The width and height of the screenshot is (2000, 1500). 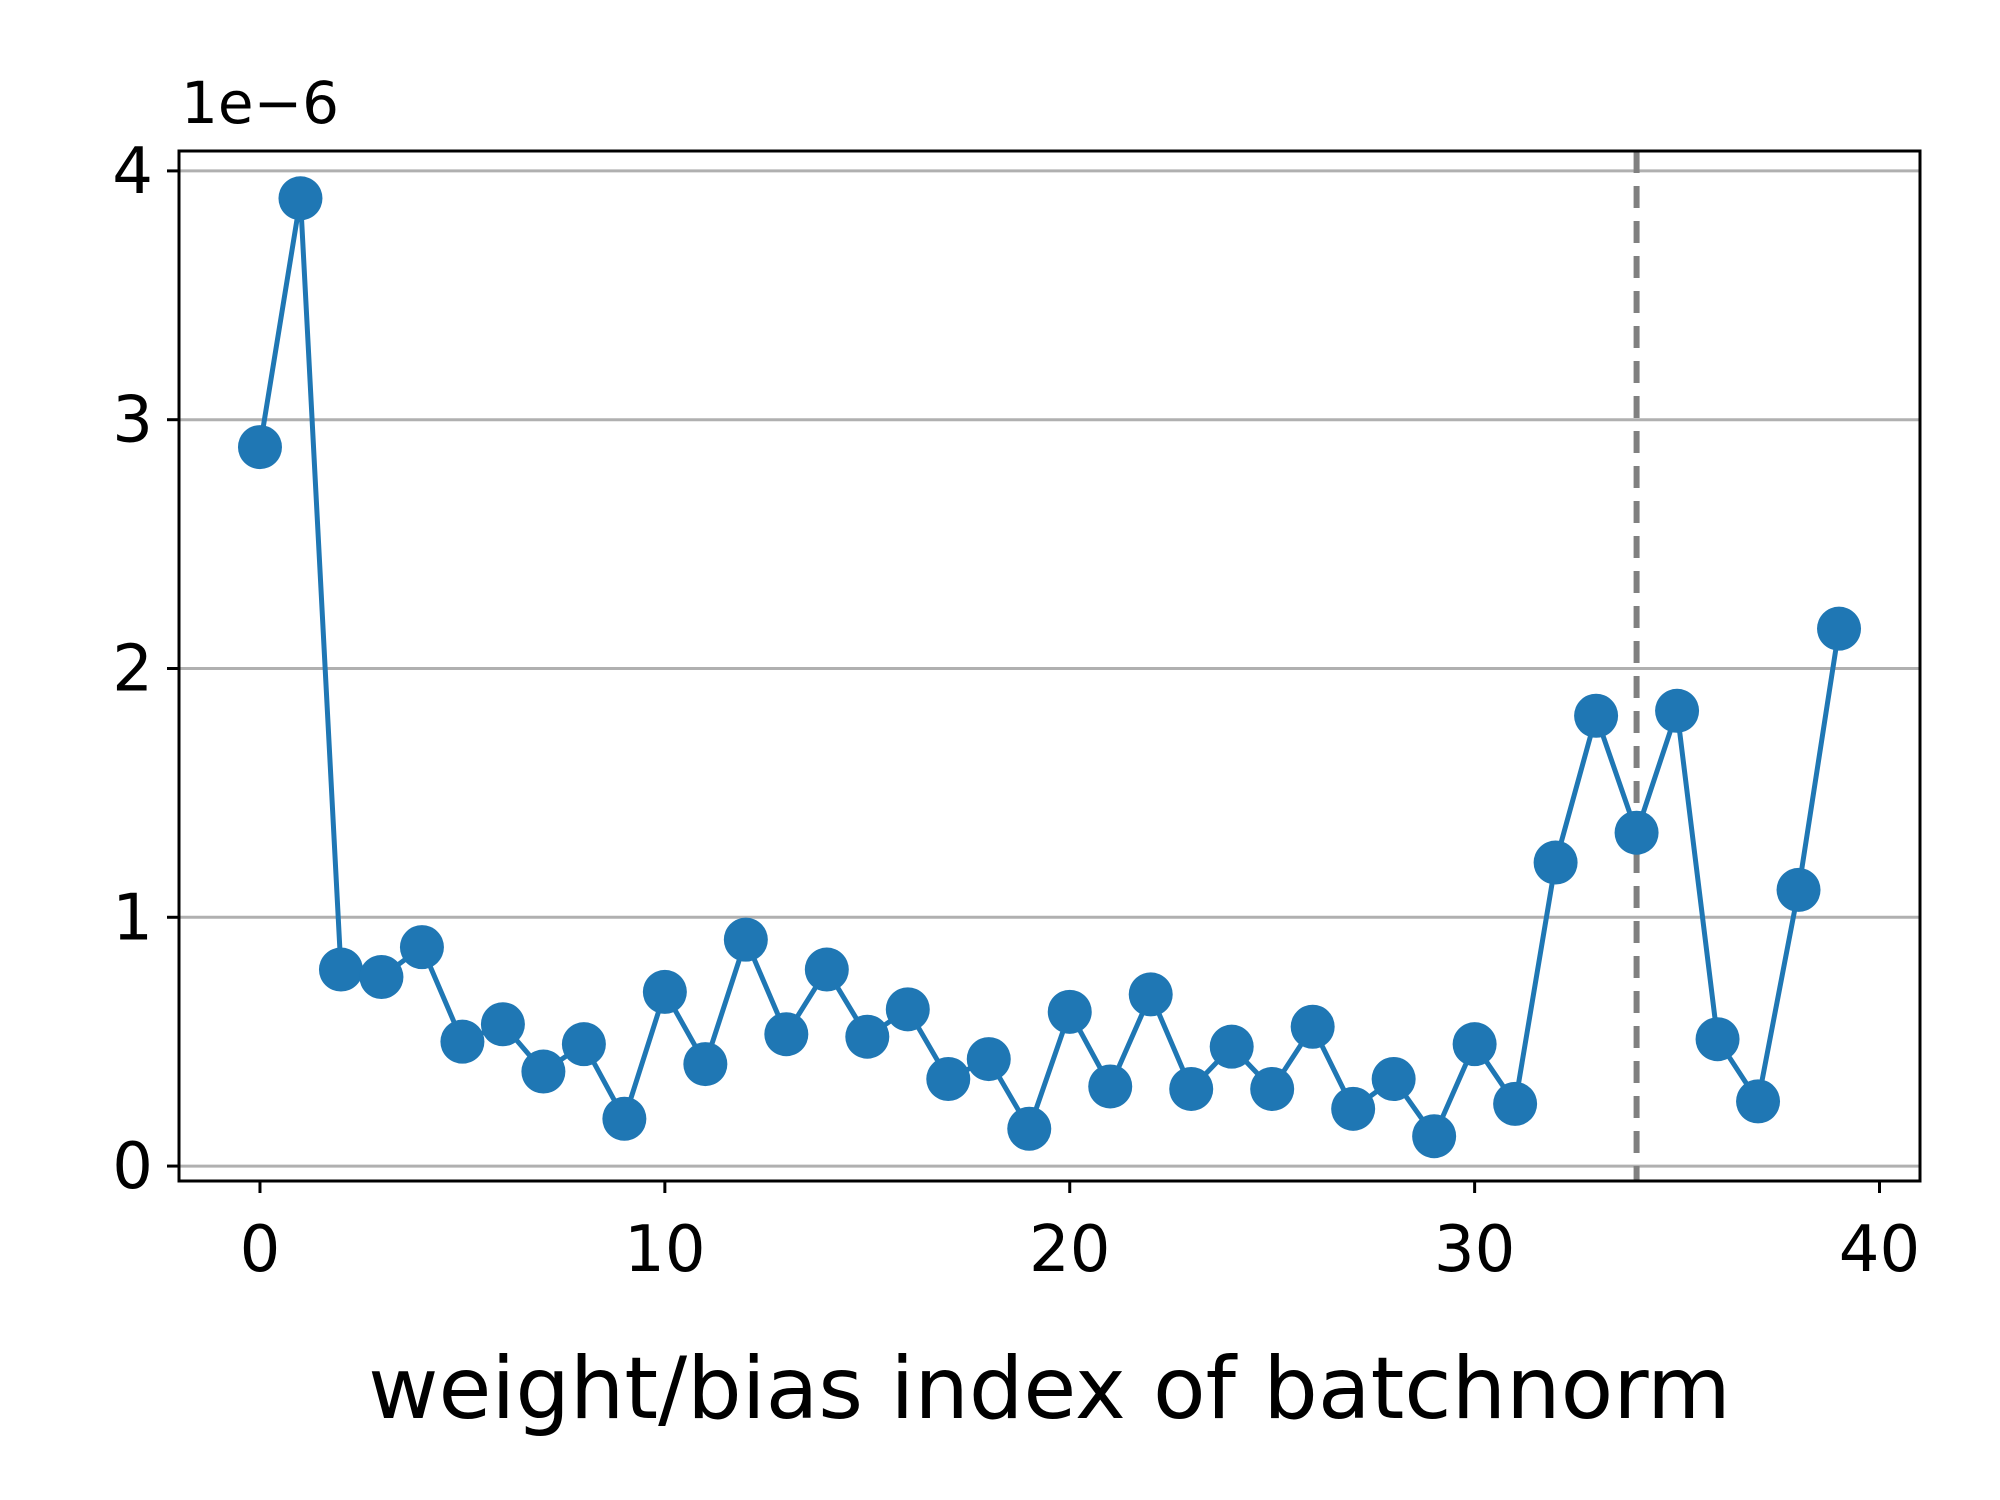 What do you see at coordinates (132, 1167) in the screenshot?
I see `y-tick-label: 0` at bounding box center [132, 1167].